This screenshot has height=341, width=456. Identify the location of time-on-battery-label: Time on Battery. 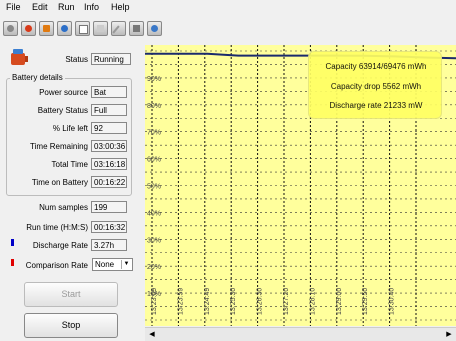
(59, 182).